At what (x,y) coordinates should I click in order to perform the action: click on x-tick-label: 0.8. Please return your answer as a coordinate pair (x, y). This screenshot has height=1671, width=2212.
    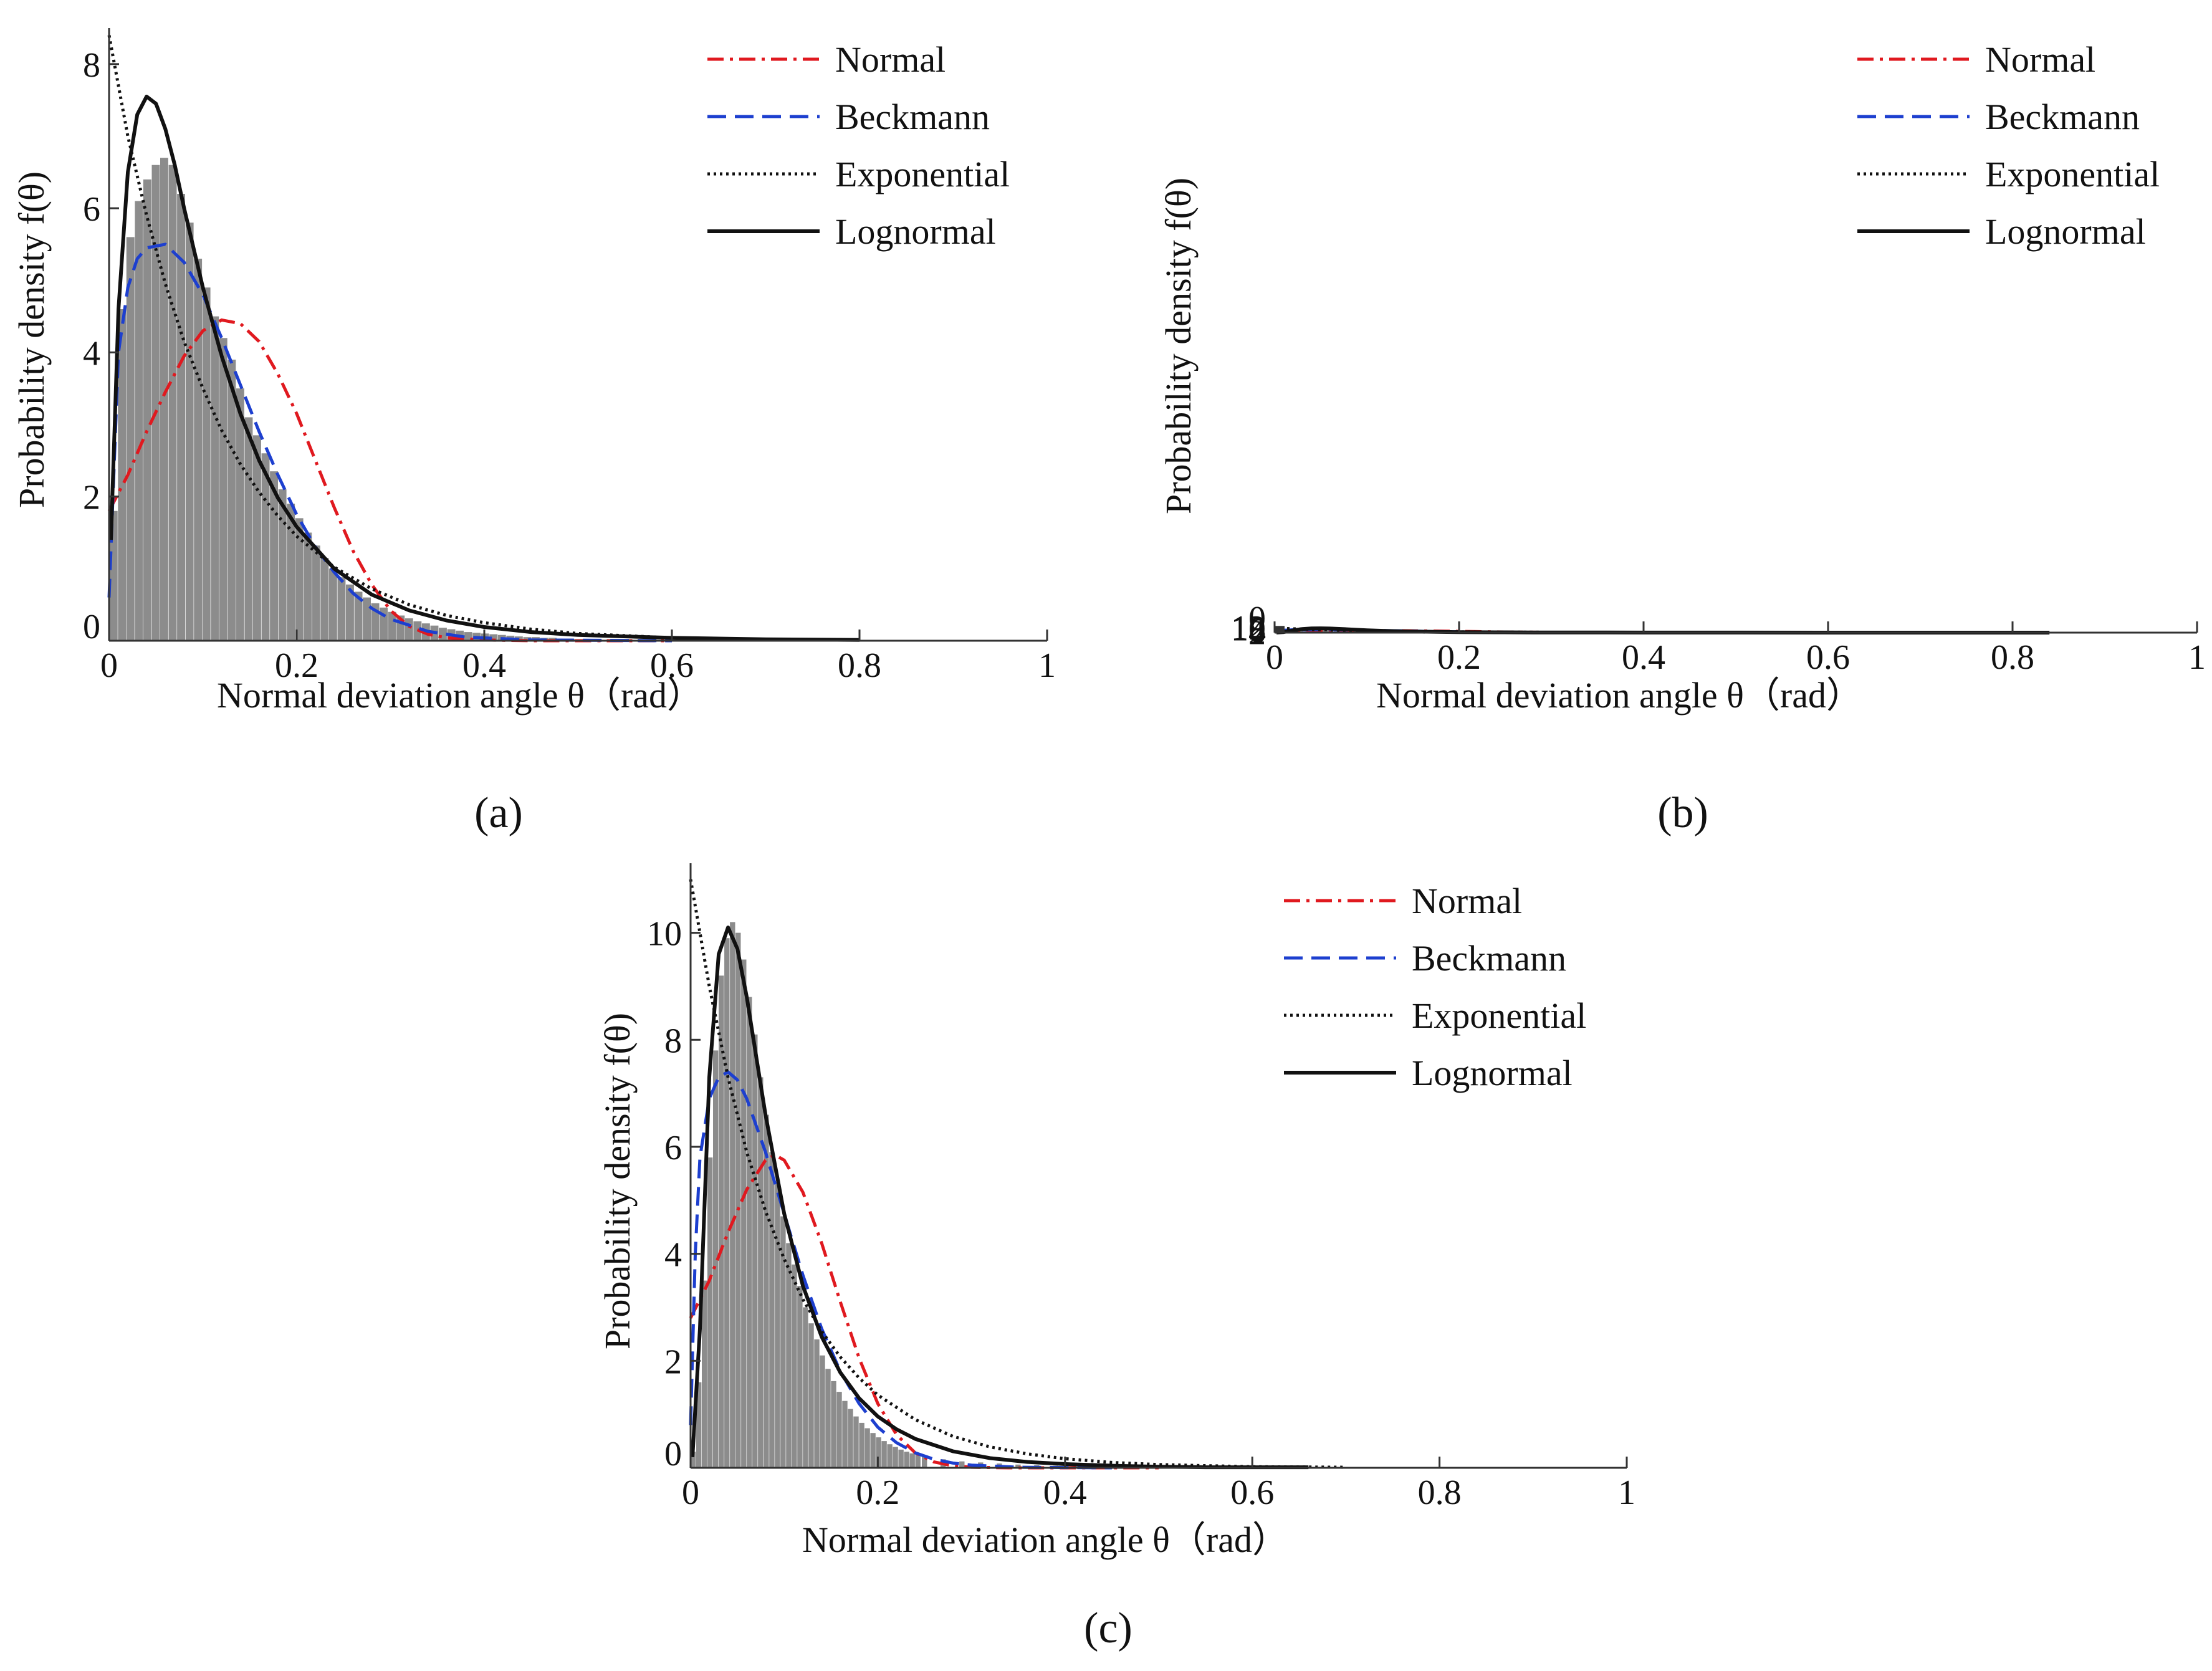
    Looking at the image, I should click on (1440, 1493).